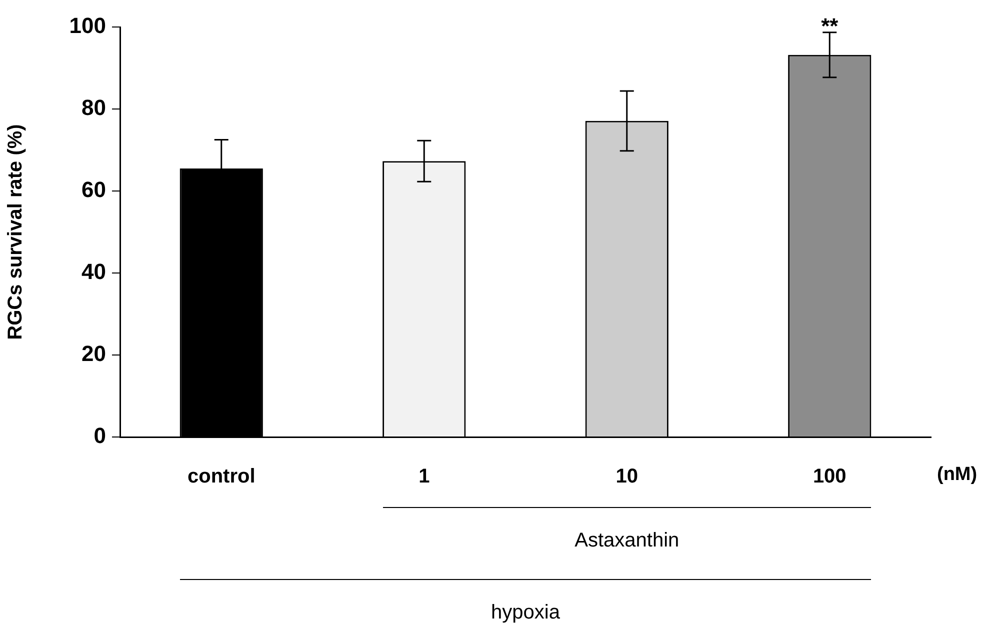 The height and width of the screenshot is (630, 989). What do you see at coordinates (829, 477) in the screenshot?
I see `x-tick-label: 100` at bounding box center [829, 477].